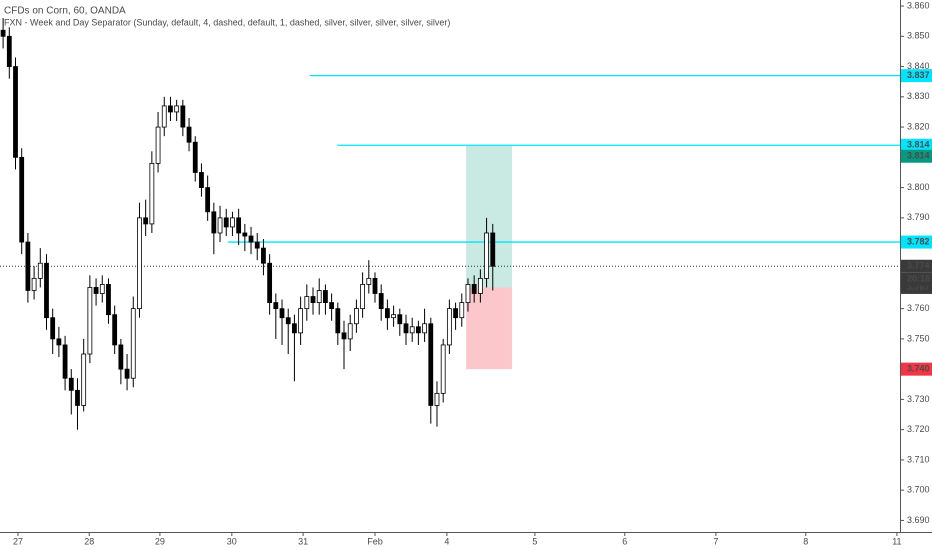 This screenshot has height=550, width=932. I want to click on y-tick-label: 3.710, so click(918, 459).